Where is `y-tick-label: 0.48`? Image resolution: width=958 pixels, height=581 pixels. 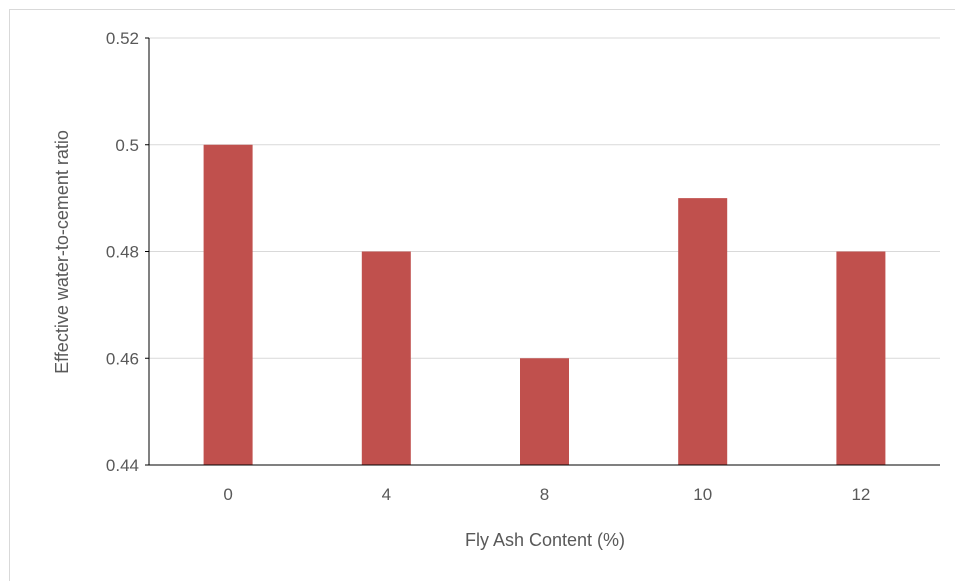 y-tick-label: 0.48 is located at coordinates (122, 252).